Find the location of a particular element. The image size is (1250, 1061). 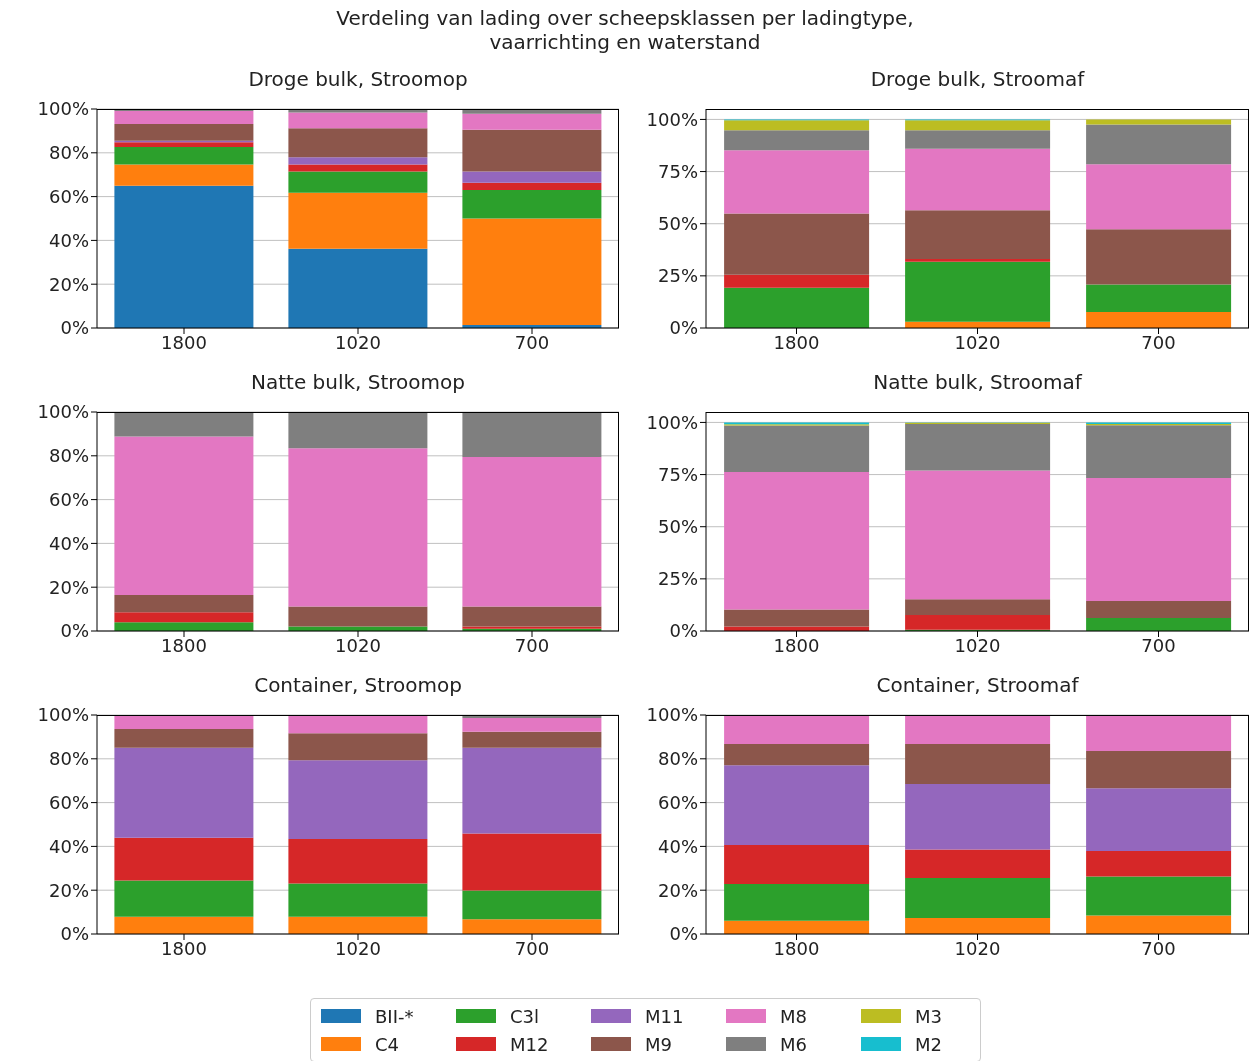

legend-label: M6 is located at coordinates (794, 1044).